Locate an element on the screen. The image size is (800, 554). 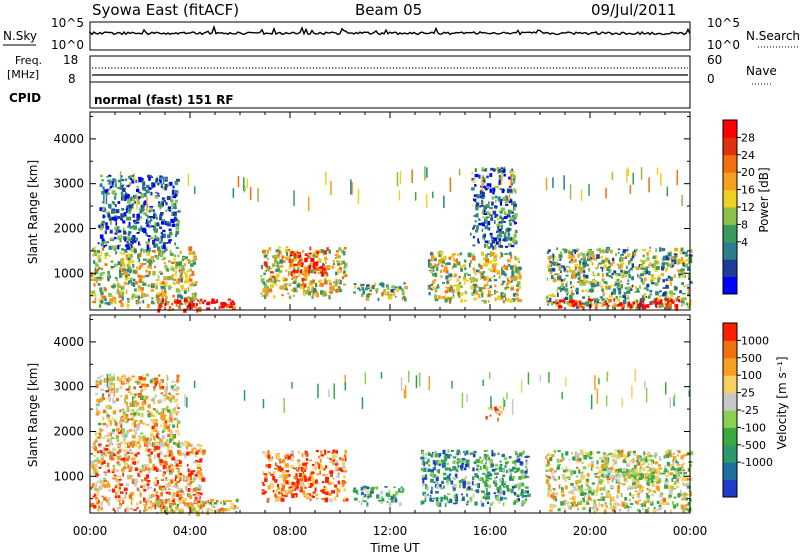
power-cbtick-4: 12 is located at coordinates (748, 207).